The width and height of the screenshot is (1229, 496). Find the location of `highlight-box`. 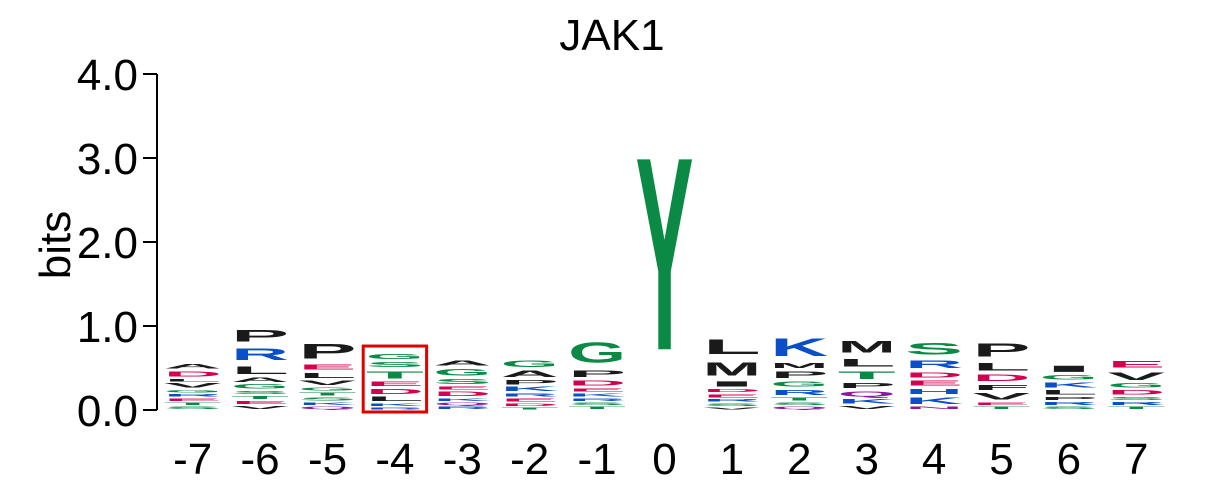

highlight-box is located at coordinates (395, 379).